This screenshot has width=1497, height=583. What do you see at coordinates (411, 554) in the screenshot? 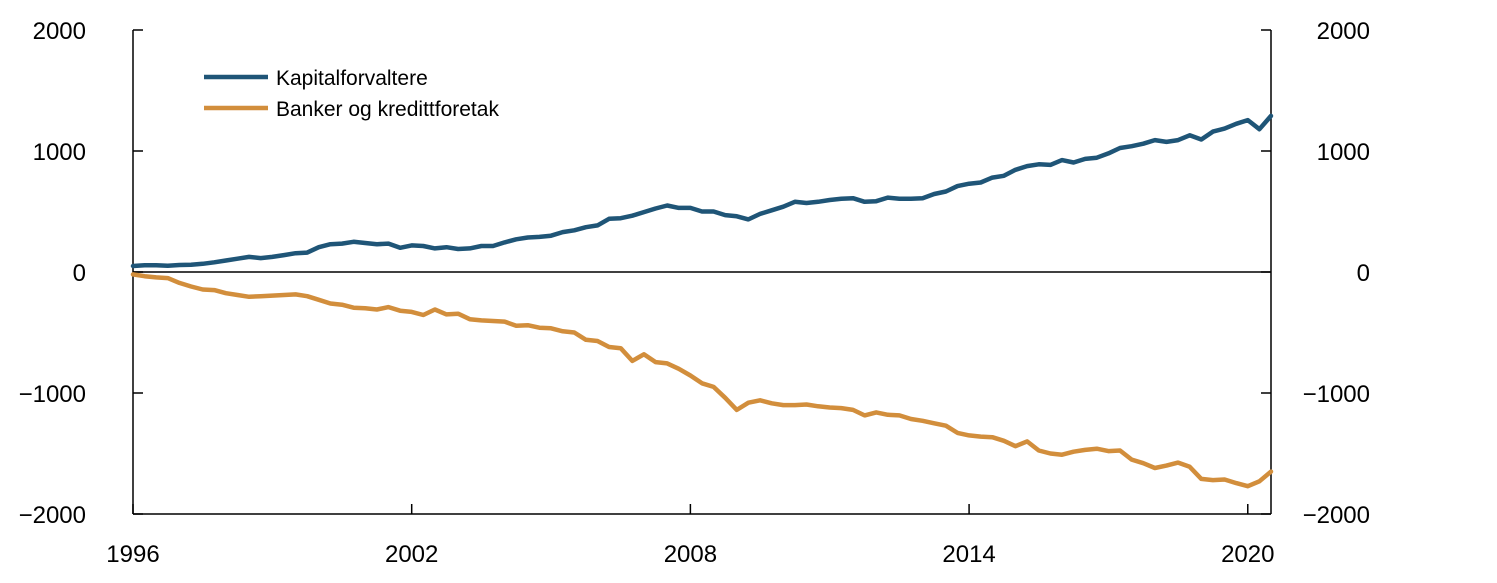
I see `x-tick-label: 2002` at bounding box center [411, 554].